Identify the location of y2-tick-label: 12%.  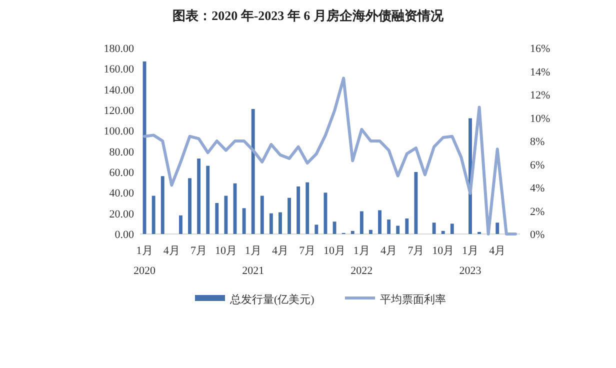
(540, 96).